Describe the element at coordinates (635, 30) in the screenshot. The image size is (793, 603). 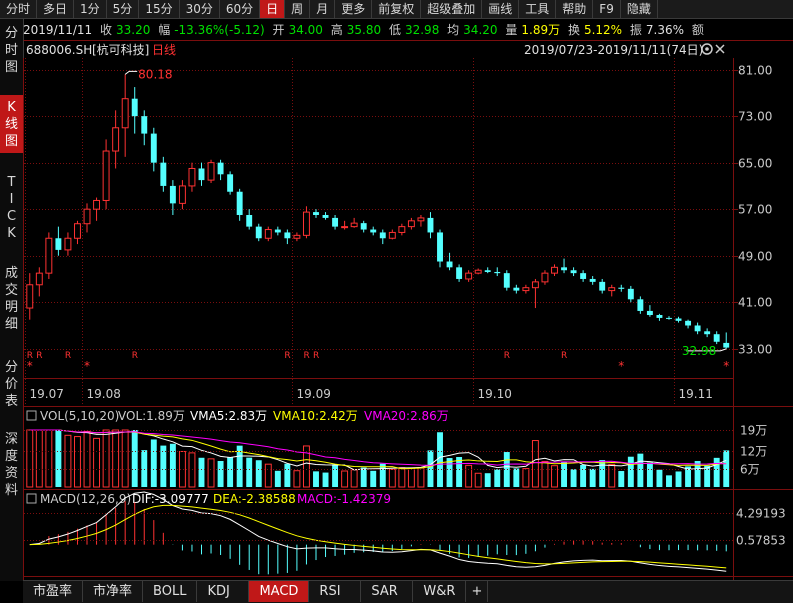
I see `amplitude-label: 振` at that location.